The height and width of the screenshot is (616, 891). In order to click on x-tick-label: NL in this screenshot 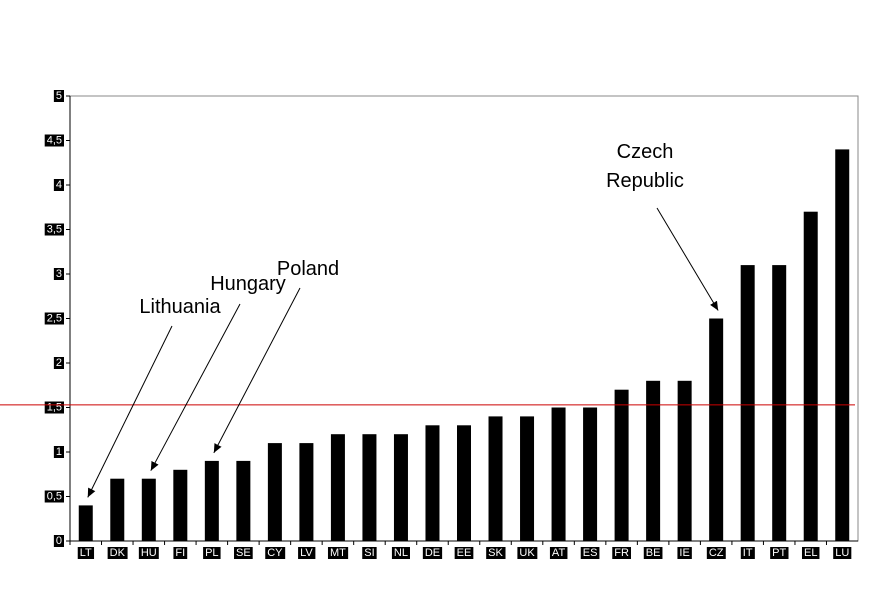, I will do `click(400, 553)`.